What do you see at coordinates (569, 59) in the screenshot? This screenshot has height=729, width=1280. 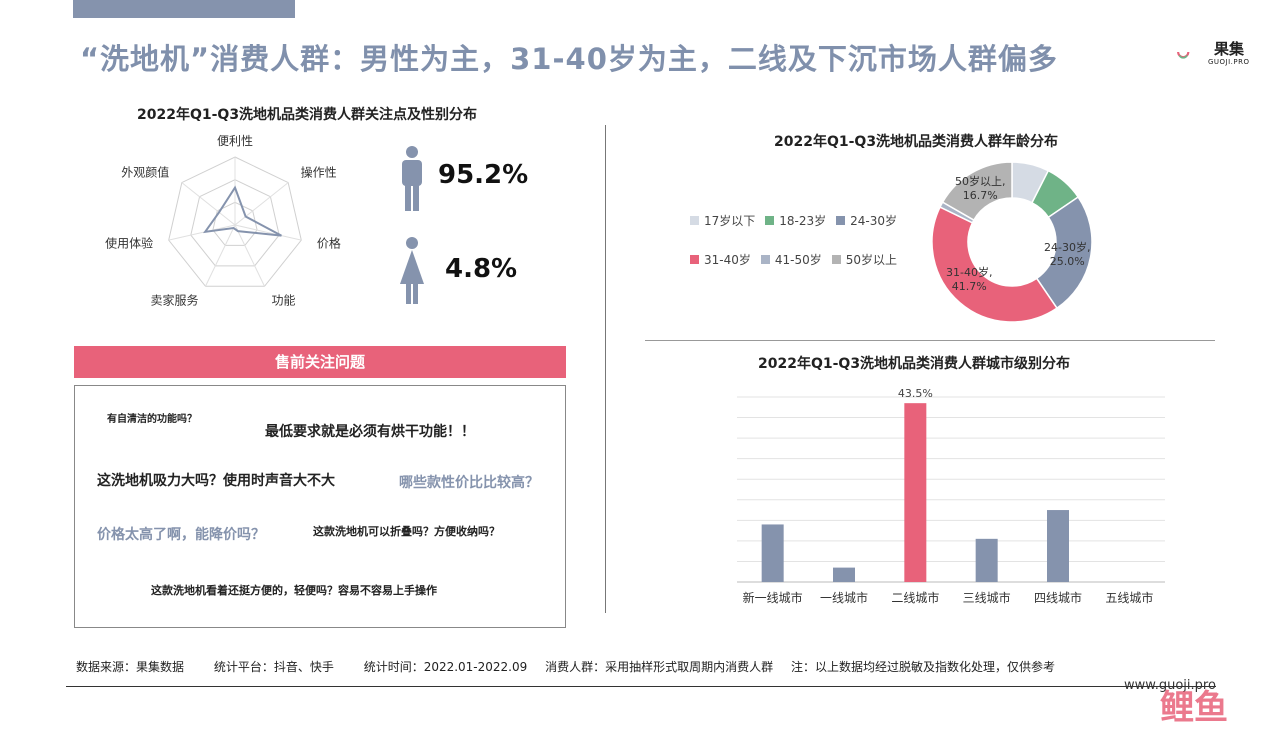 I see `page-title: “洗地机”消费人群：男性为主，31-40岁为主，二线及下沉市场人群偏多` at bounding box center [569, 59].